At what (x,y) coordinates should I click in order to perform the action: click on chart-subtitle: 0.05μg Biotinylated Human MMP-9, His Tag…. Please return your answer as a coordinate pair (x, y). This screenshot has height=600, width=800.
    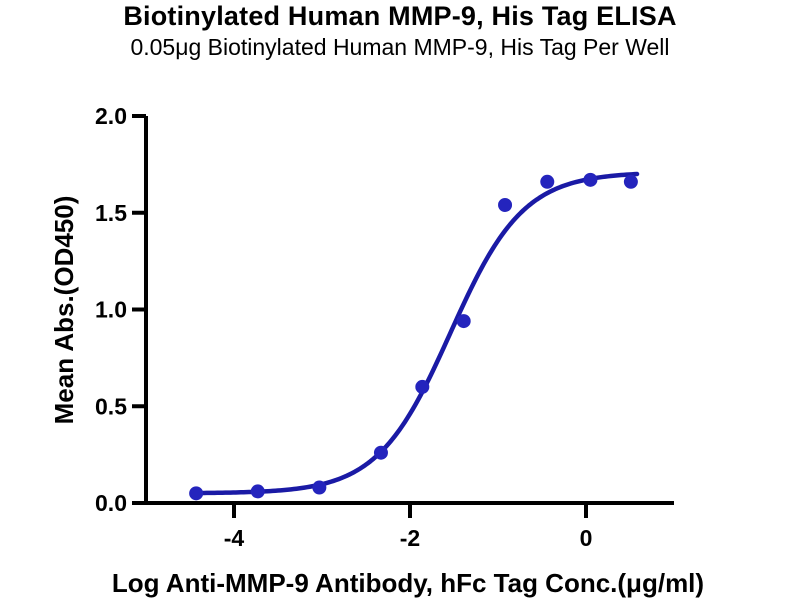
    Looking at the image, I should click on (400, 47).